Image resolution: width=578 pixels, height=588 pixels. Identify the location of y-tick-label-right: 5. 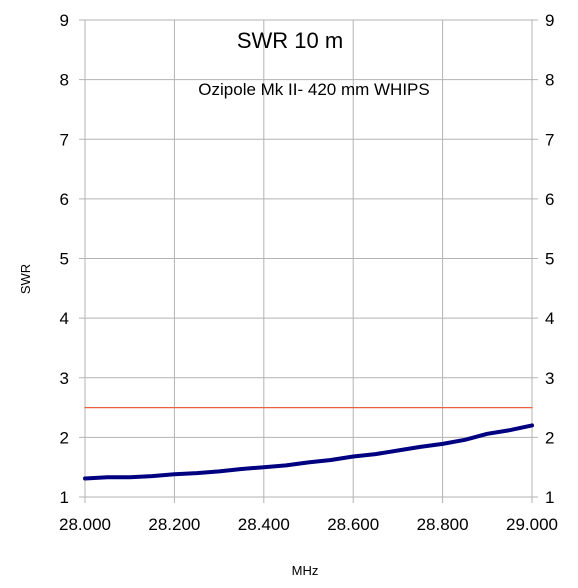
(549, 259).